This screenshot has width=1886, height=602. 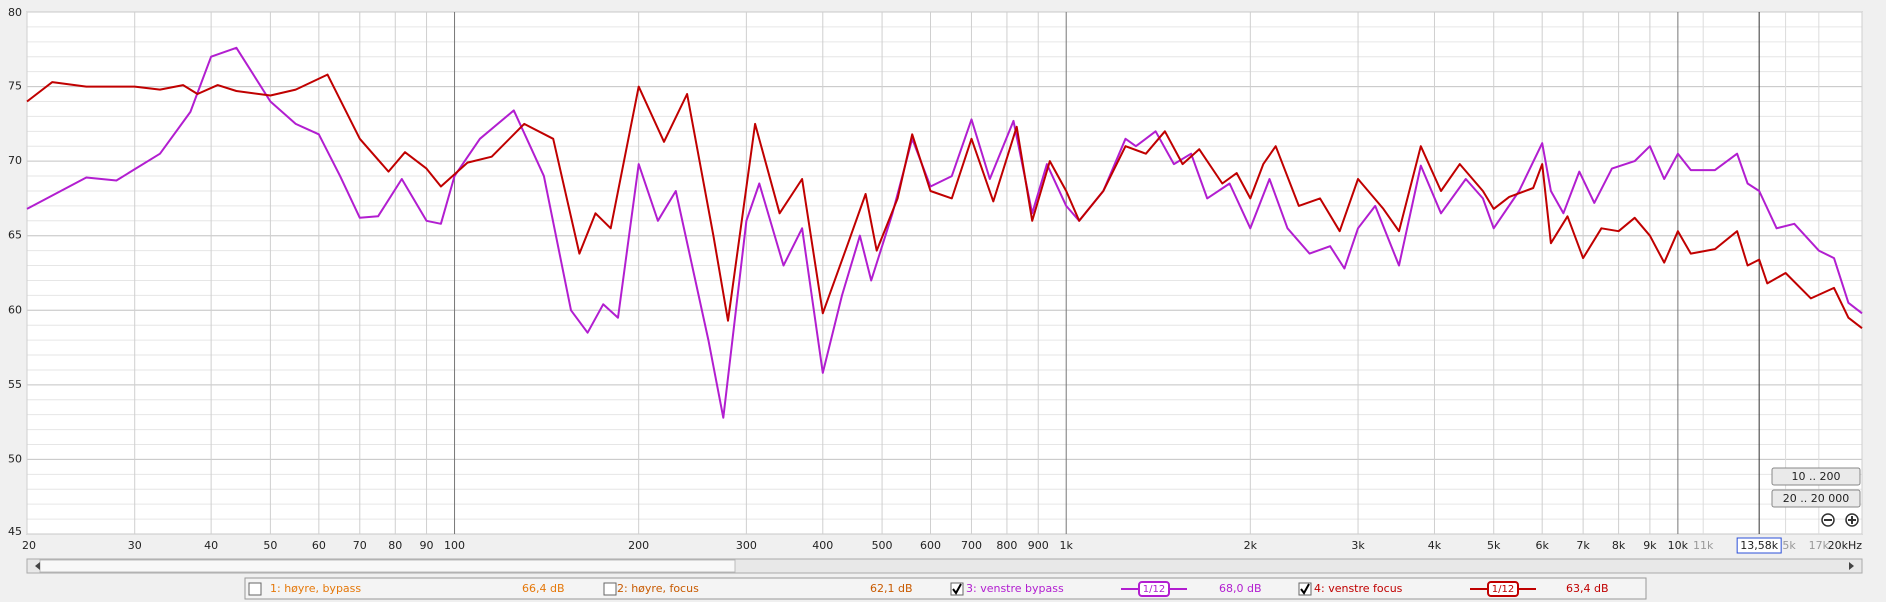 I want to click on x-tick-label: 900, so click(x=1038, y=545).